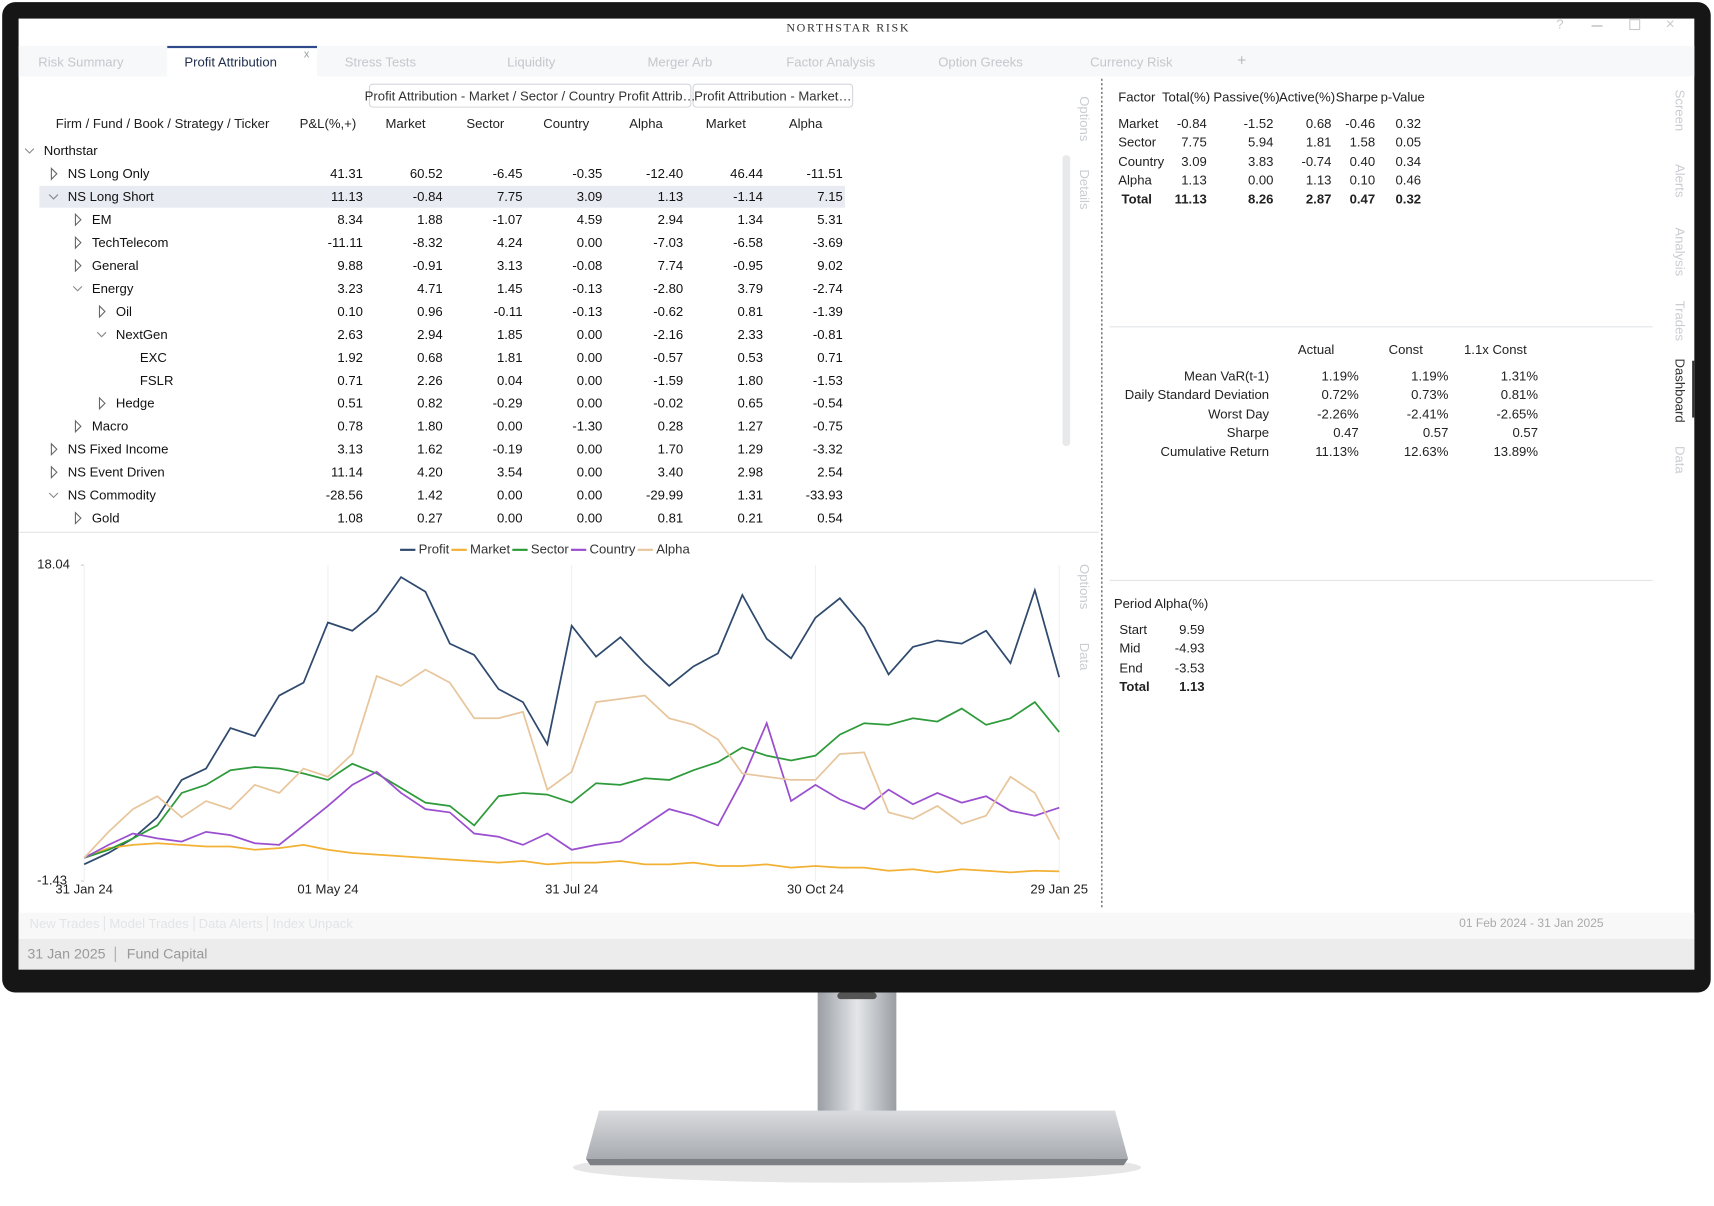  I want to click on footer-link: New Trades, so click(64, 924).